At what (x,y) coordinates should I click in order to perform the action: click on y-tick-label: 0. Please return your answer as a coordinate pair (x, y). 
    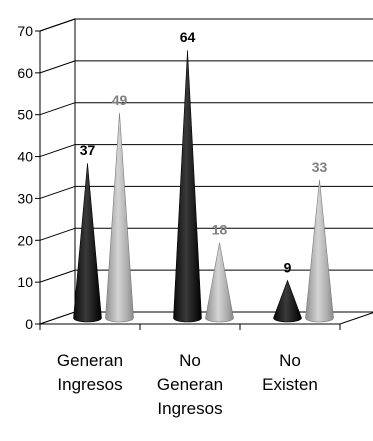
    Looking at the image, I should click on (29, 324).